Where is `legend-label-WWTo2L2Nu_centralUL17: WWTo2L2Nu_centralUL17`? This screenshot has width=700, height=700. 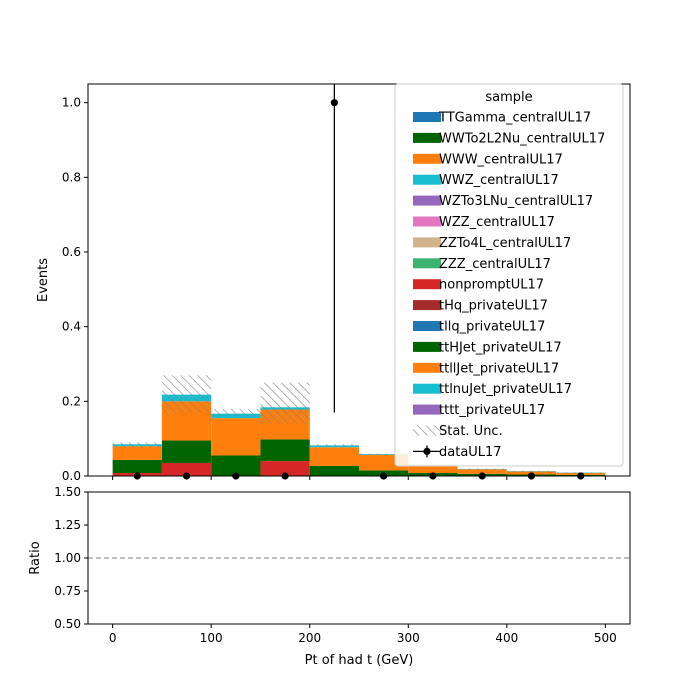
legend-label-WWTo2L2Nu_centralUL17: WWTo2L2Nu_centralUL17 is located at coordinates (522, 138).